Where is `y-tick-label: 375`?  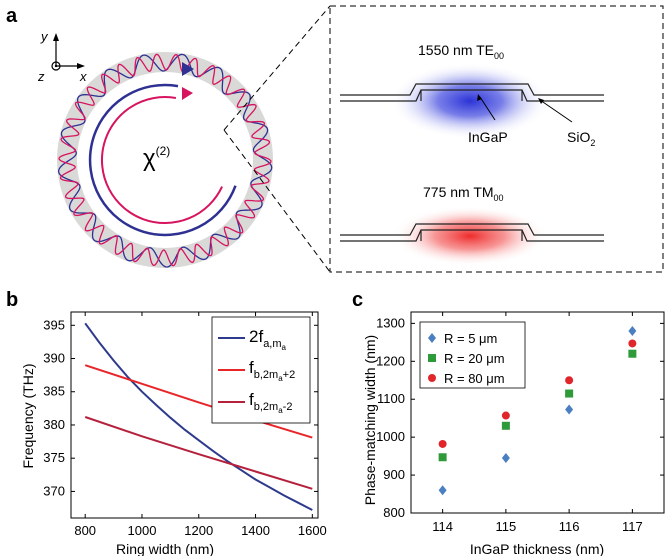
y-tick-label: 375 is located at coordinates (54, 457).